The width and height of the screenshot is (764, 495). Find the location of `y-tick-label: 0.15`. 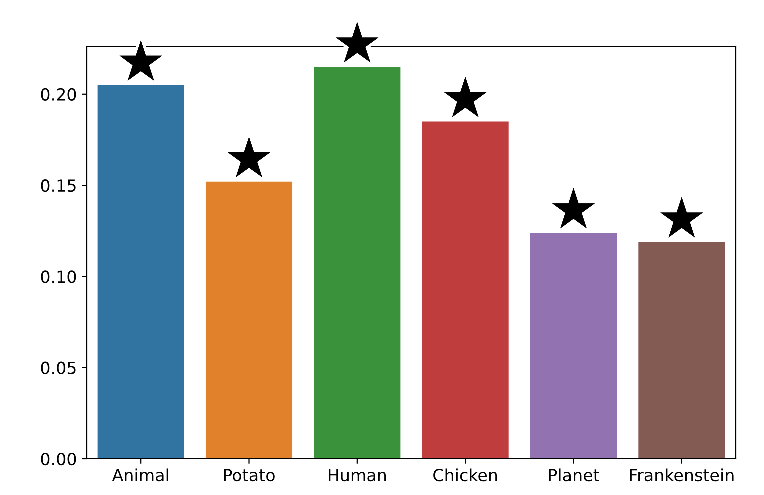

y-tick-label: 0.15 is located at coordinates (58, 186).